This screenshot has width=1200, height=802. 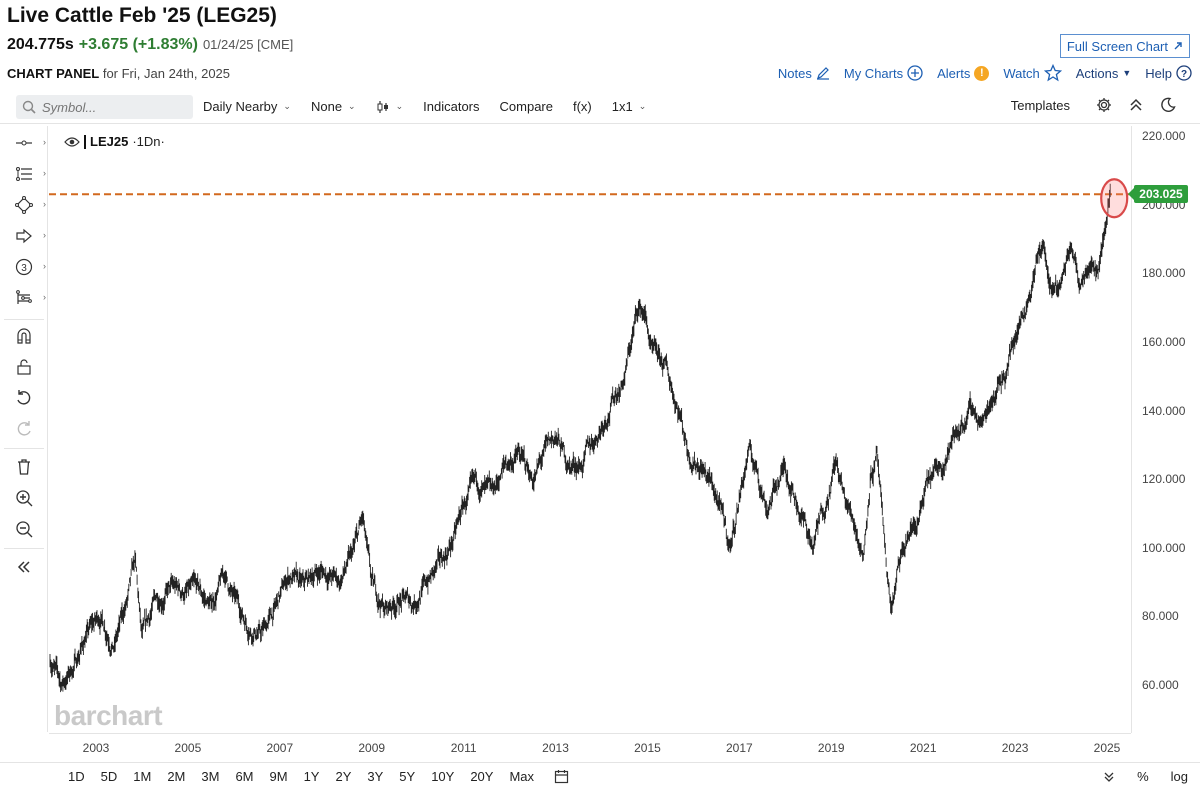 I want to click on fx-button: f(x), so click(x=582, y=106).